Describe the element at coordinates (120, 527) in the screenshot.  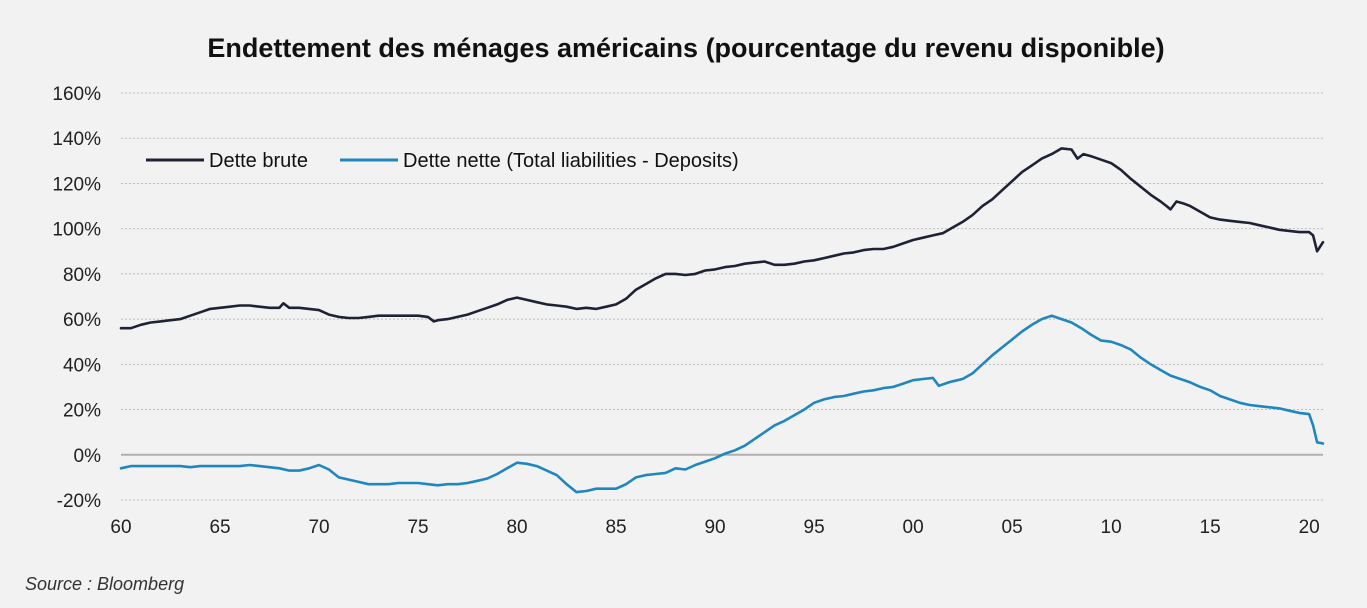
I see `x-tick-label: 60` at that location.